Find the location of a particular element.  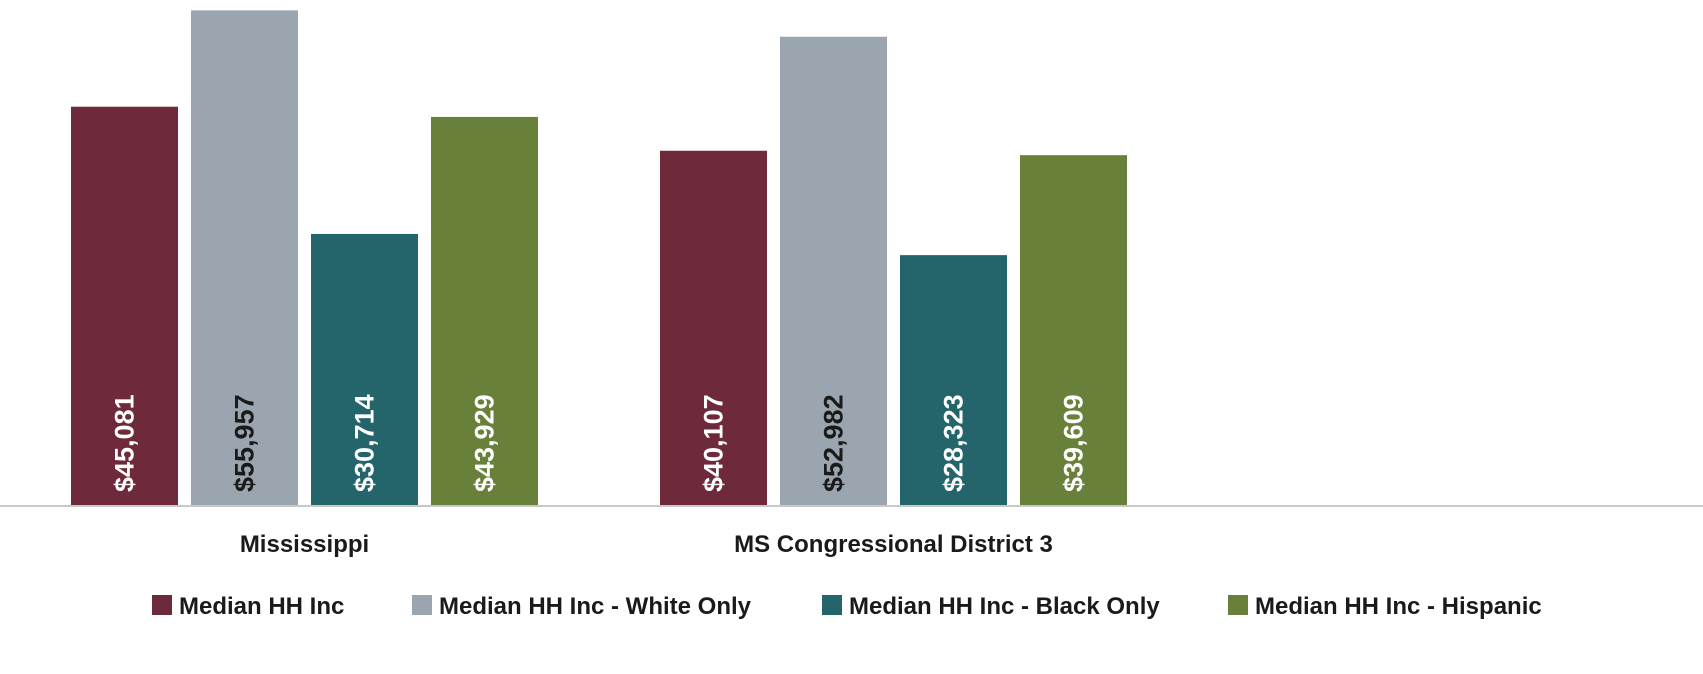

data-label: $52,982 is located at coordinates (834, 443).